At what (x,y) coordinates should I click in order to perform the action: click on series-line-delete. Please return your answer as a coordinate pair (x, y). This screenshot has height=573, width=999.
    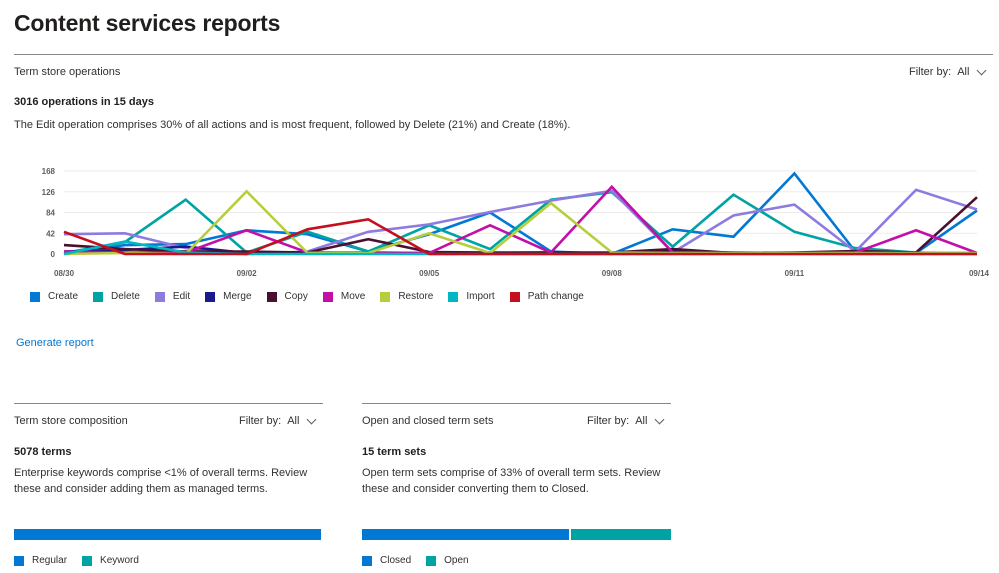
    Looking at the image, I should click on (520, 223).